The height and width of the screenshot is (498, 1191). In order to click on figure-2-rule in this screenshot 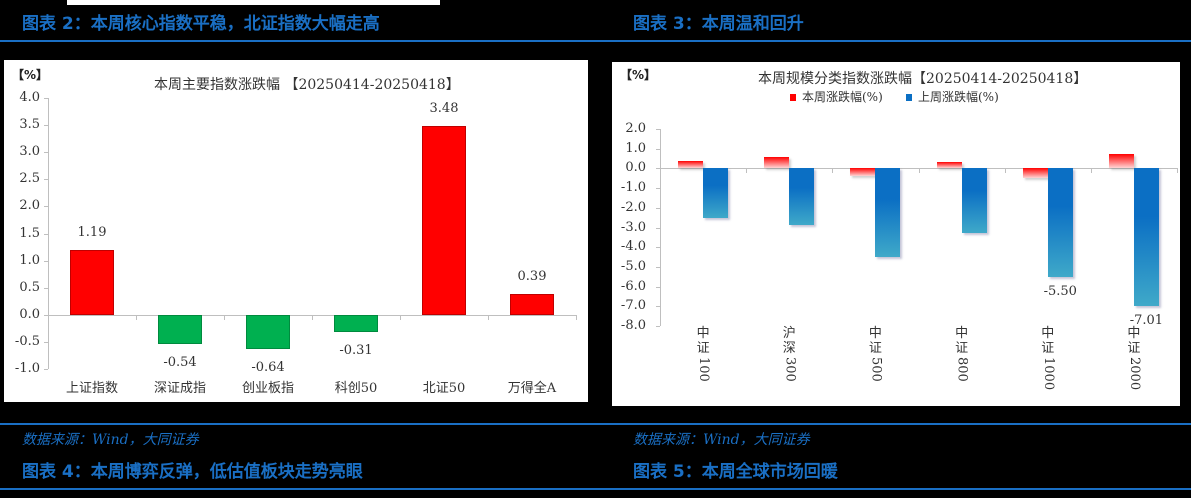, I will do `click(300, 41)`.